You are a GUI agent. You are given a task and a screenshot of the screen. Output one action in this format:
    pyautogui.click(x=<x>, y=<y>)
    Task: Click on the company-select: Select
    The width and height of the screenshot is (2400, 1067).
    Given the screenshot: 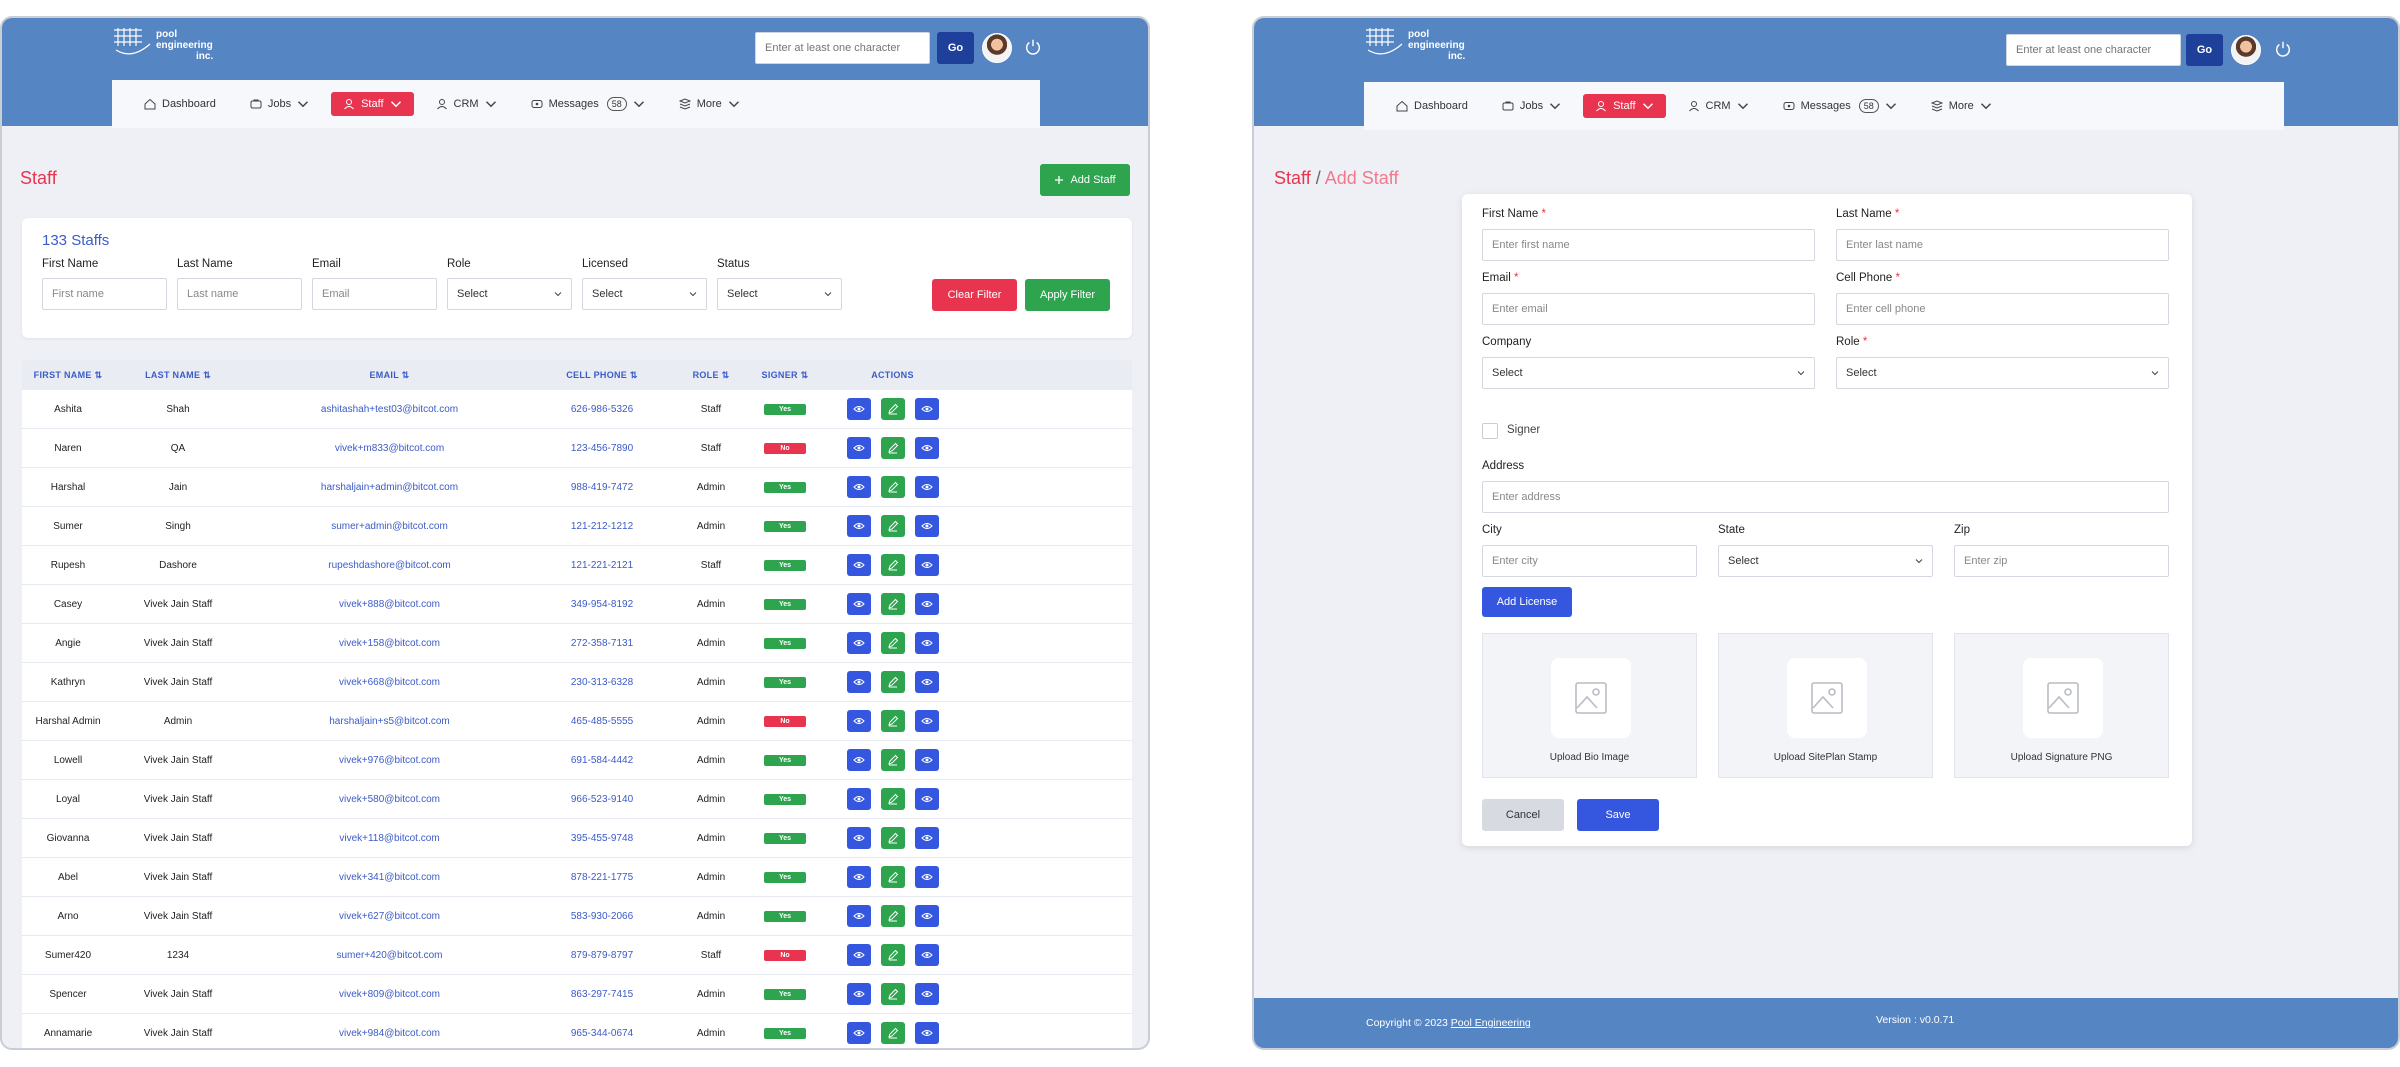 What is the action you would take?
    pyautogui.click(x=1648, y=373)
    